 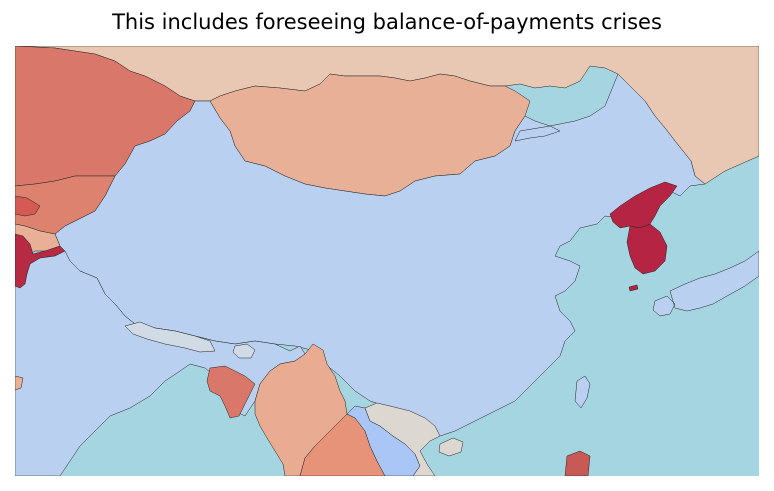 I want to click on cambodia, so click(x=577, y=463).